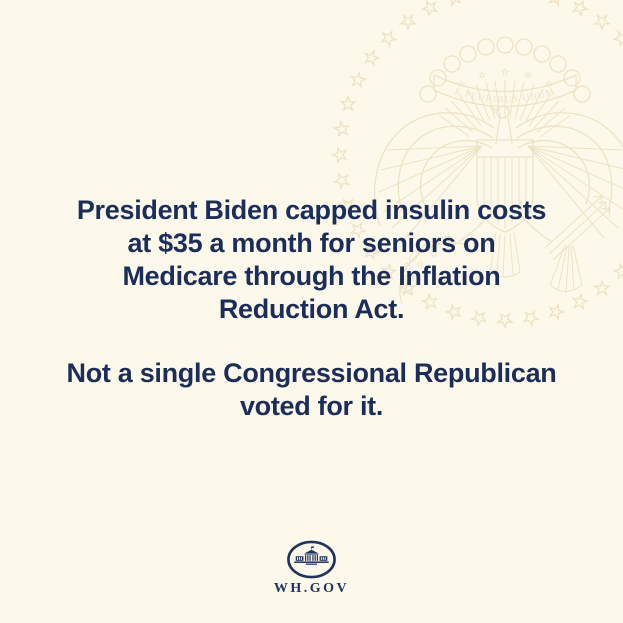 The height and width of the screenshot is (623, 623). Describe the element at coordinates (311, 588) in the screenshot. I see `wh-gov-label: WH.GOV` at that location.